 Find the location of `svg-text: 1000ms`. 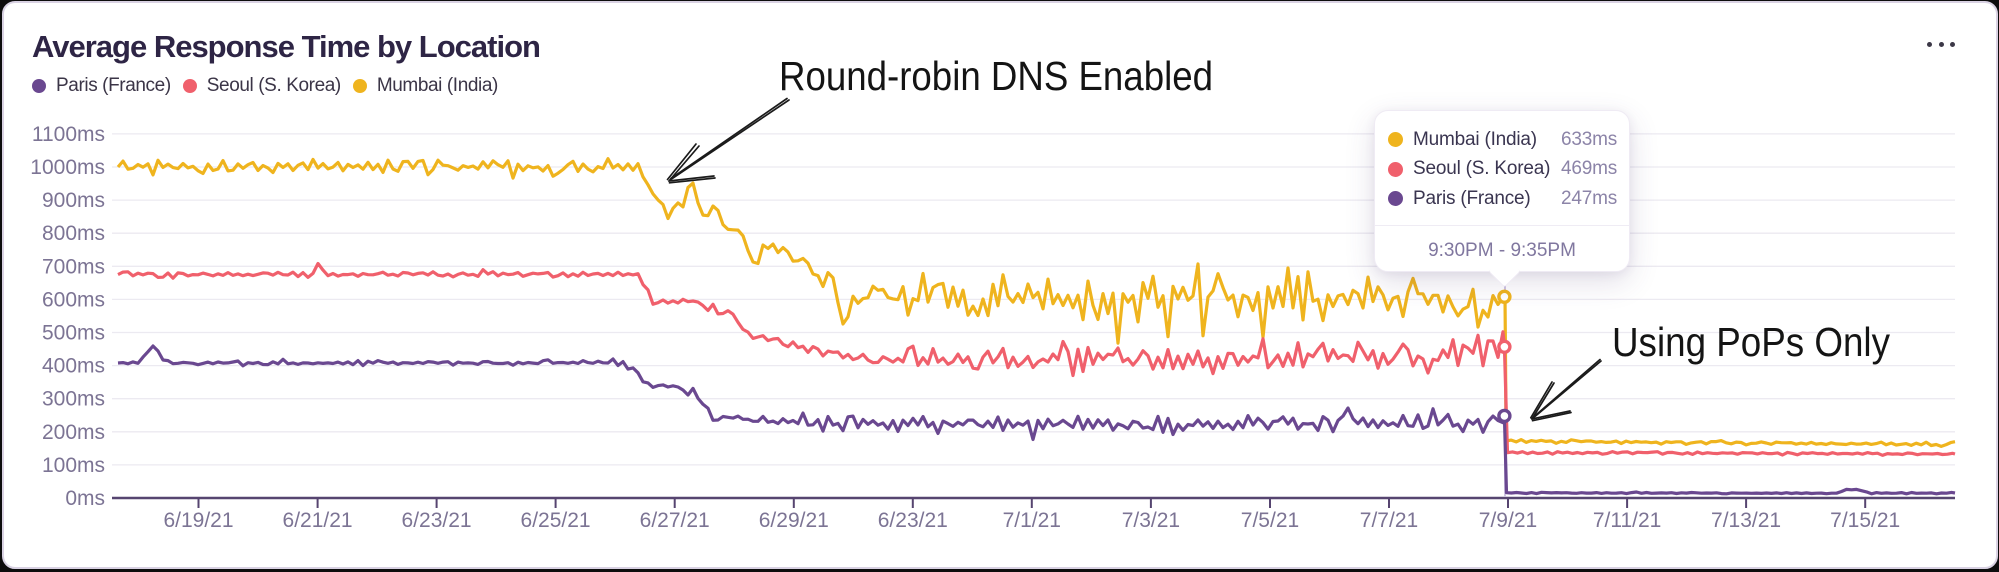

svg-text: 1000ms is located at coordinates (67, 167).